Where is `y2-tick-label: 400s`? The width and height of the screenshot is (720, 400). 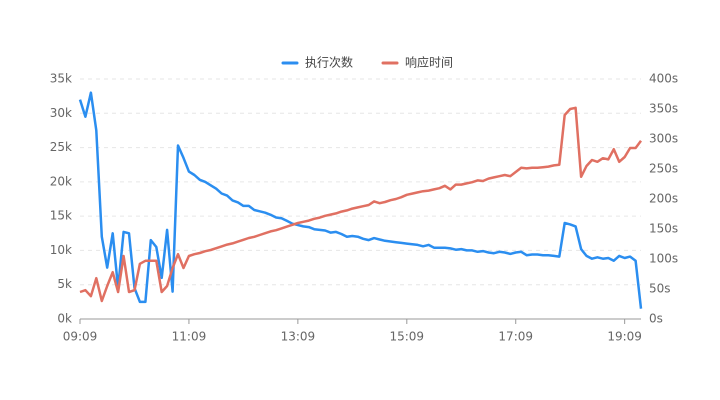
y2-tick-label: 400s is located at coordinates (663, 79).